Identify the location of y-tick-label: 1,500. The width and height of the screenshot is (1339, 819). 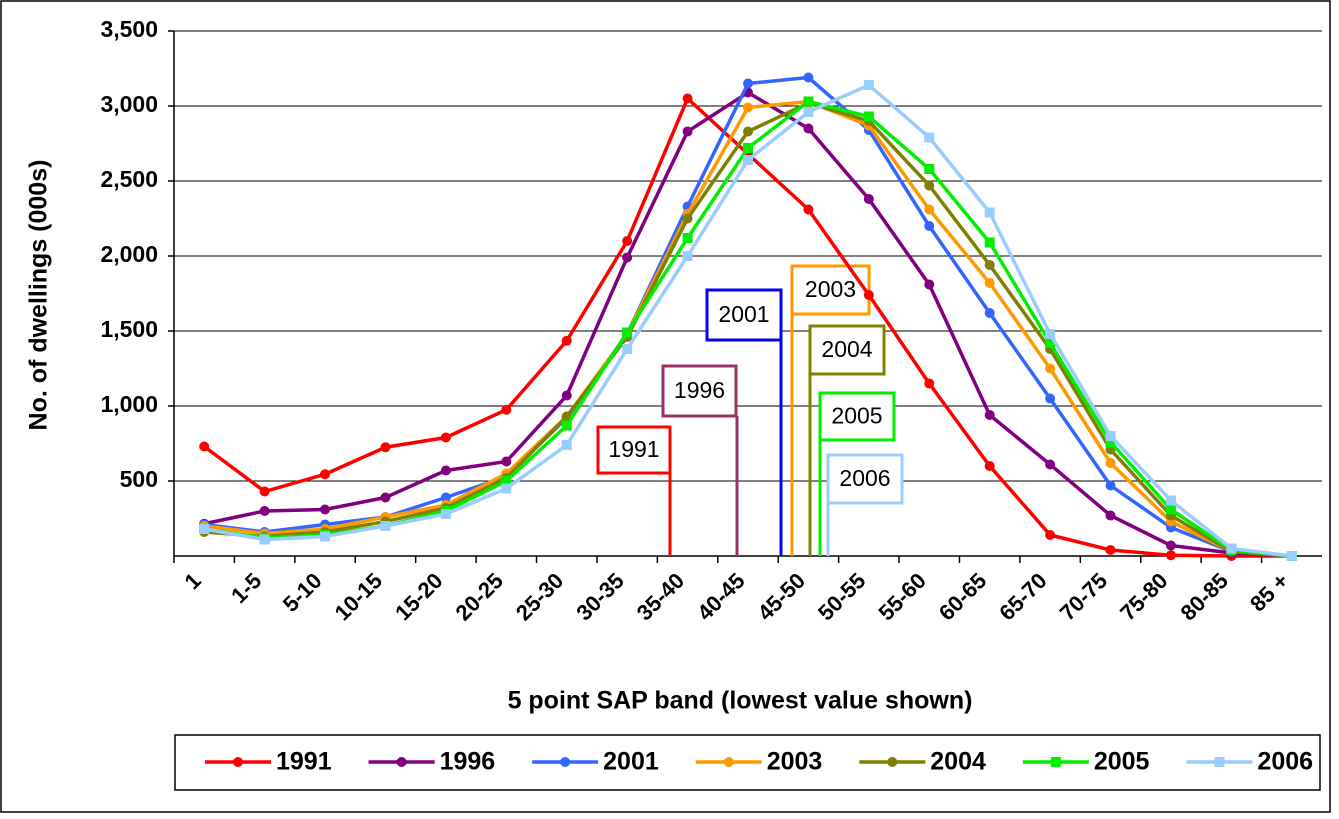
(129, 329).